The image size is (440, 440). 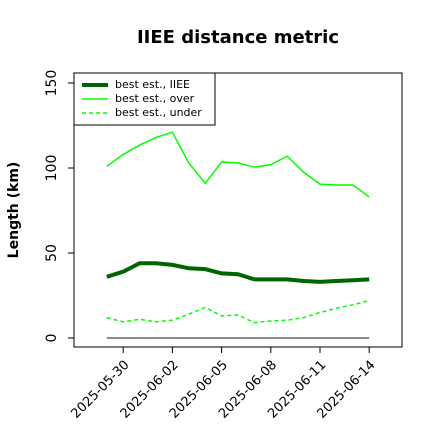 What do you see at coordinates (52, 168) in the screenshot?
I see `y-tick-label: 100` at bounding box center [52, 168].